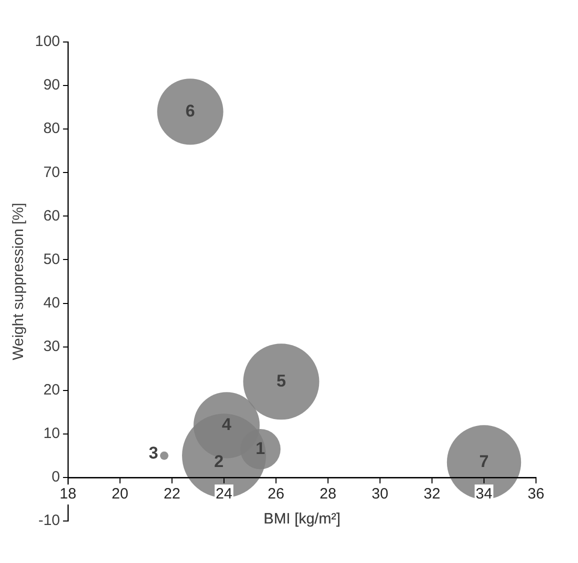 The image size is (578, 563). I want to click on y-axis-title: Weight suppression [%], so click(19, 281).